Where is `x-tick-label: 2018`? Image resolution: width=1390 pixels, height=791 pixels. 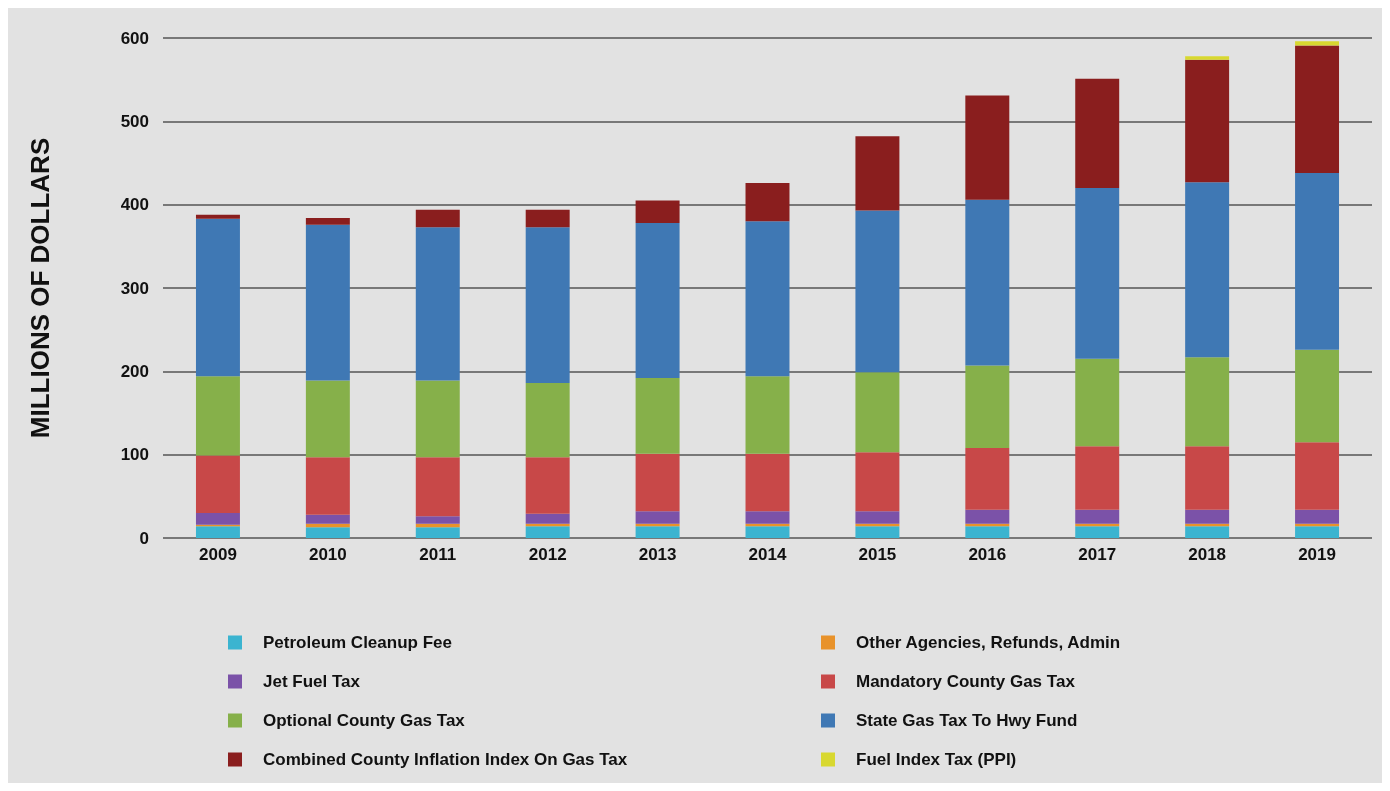 x-tick-label: 2018 is located at coordinates (1207, 554).